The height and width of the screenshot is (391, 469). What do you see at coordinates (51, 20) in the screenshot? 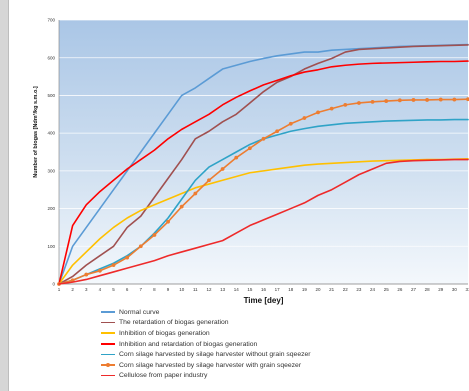
I see `y-tick-label-700: 700` at bounding box center [51, 20].